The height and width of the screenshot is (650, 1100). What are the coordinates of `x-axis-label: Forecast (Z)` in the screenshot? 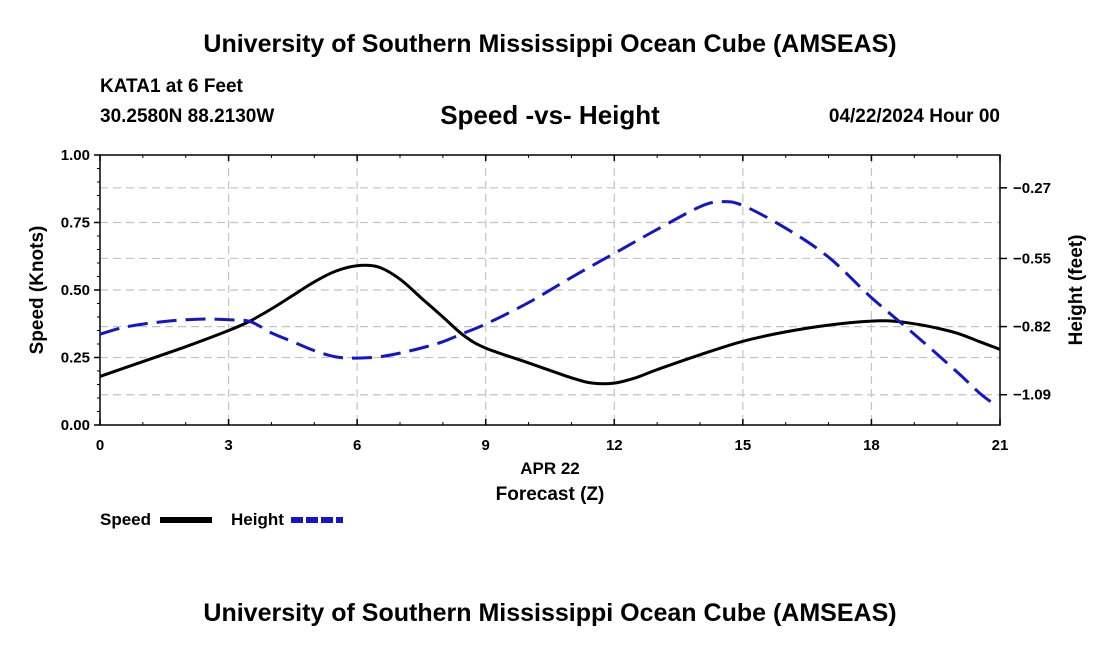 It's located at (550, 494).